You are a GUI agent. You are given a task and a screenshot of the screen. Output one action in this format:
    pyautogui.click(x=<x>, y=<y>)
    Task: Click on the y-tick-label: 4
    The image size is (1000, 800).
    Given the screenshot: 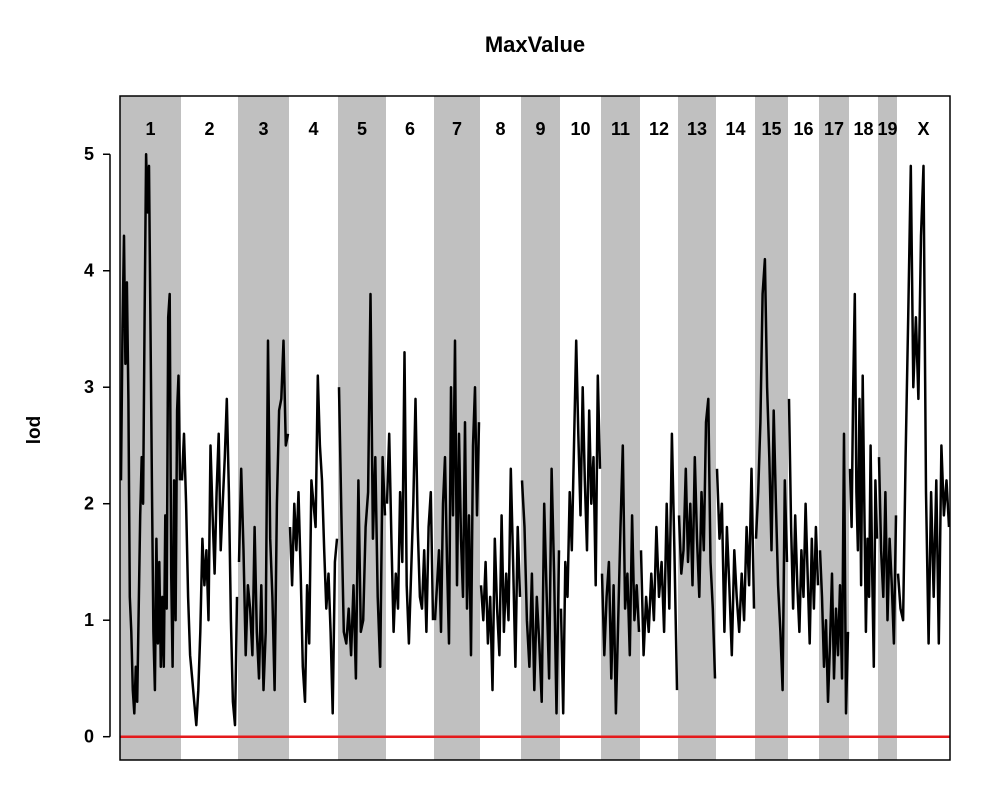 What is the action you would take?
    pyautogui.click(x=89, y=271)
    